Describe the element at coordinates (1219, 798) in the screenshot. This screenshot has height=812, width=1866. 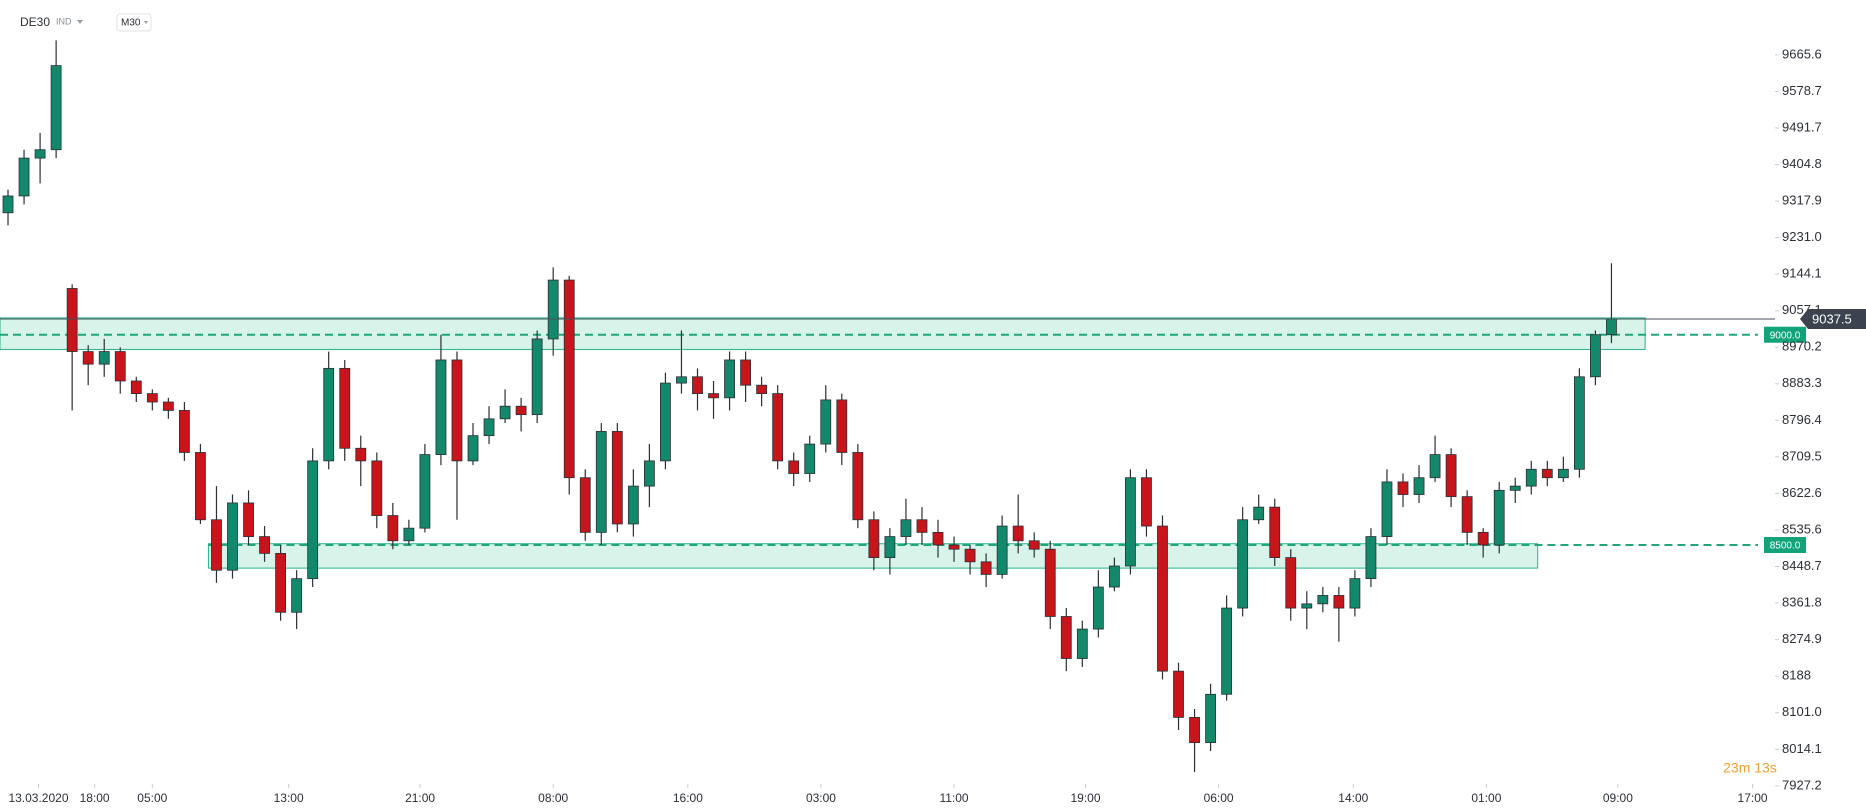
I see `x-tick-label: 06:00` at that location.